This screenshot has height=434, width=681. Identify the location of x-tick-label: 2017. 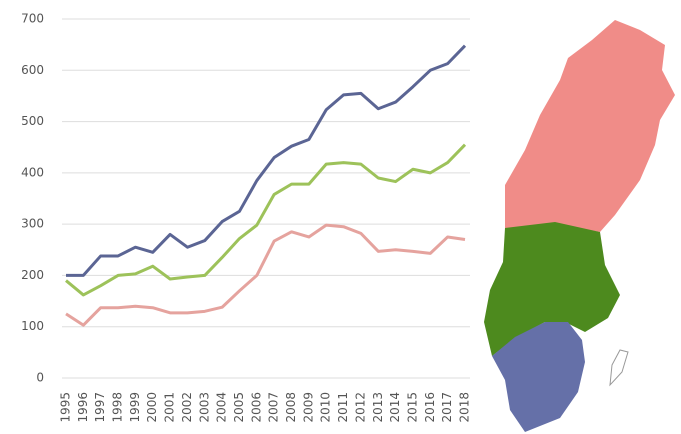
(447, 407).